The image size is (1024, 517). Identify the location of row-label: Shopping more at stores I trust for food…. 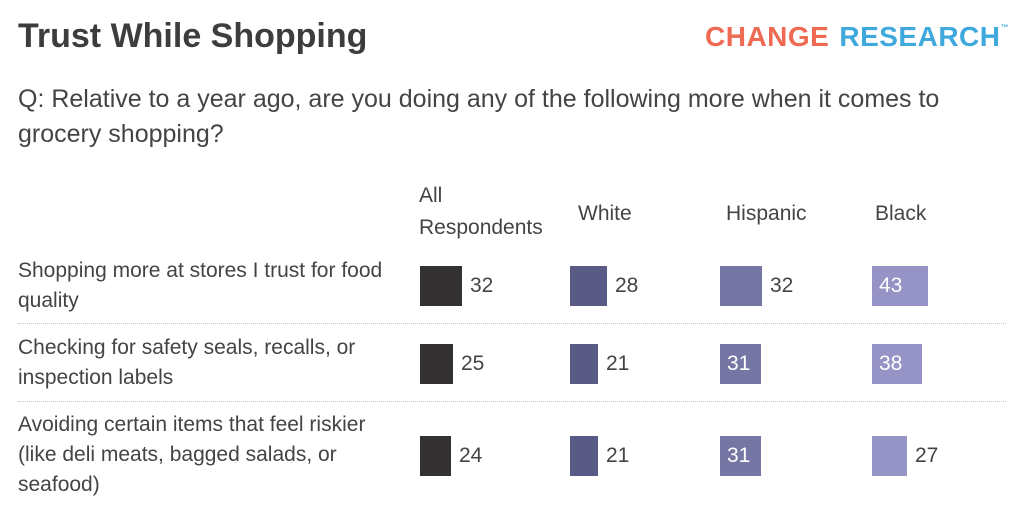
(200, 285).